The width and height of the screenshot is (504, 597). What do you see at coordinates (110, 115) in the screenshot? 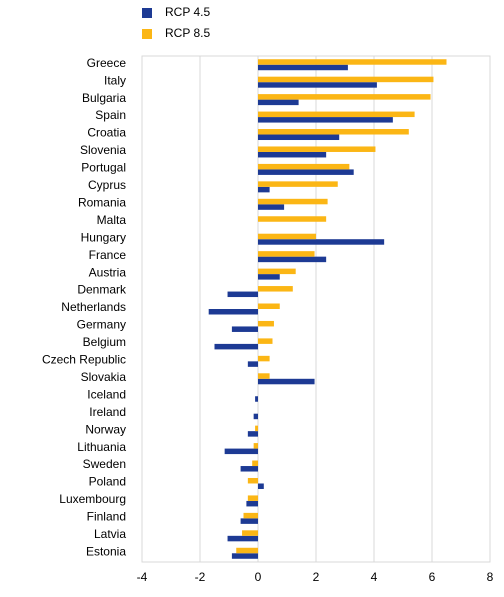
I see `y-tick-label: Spain` at bounding box center [110, 115].